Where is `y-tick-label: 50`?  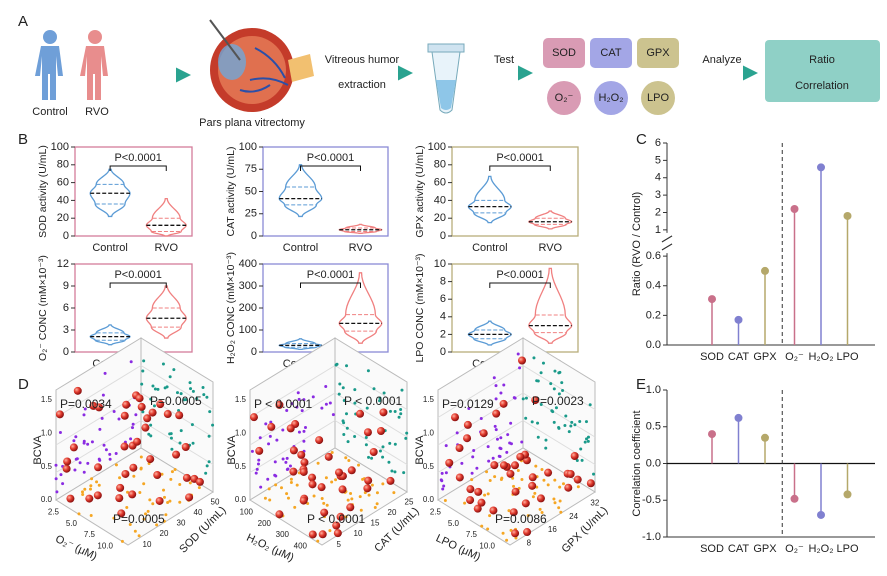 y-tick-label: 50 is located at coordinates (251, 191).